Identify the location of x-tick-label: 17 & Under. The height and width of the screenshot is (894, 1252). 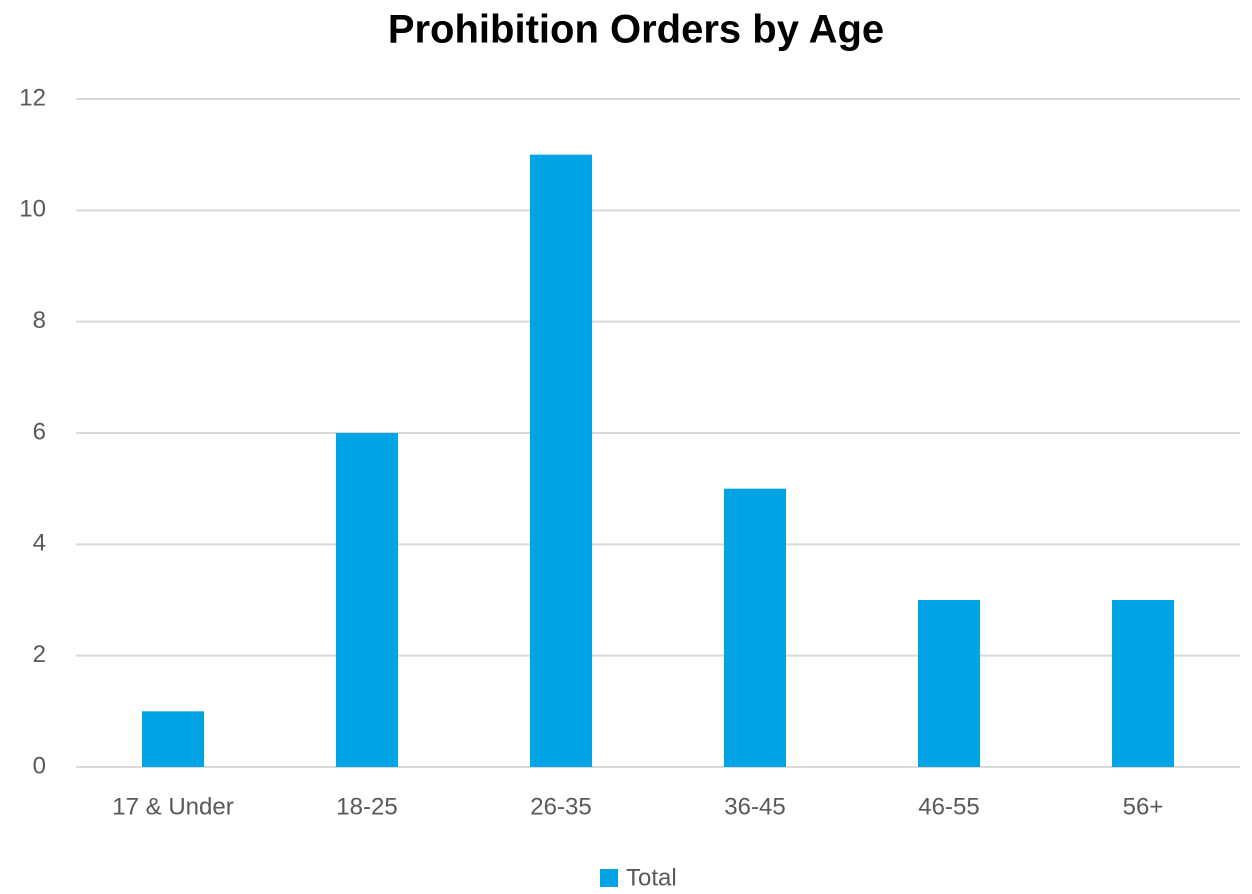
(172, 806).